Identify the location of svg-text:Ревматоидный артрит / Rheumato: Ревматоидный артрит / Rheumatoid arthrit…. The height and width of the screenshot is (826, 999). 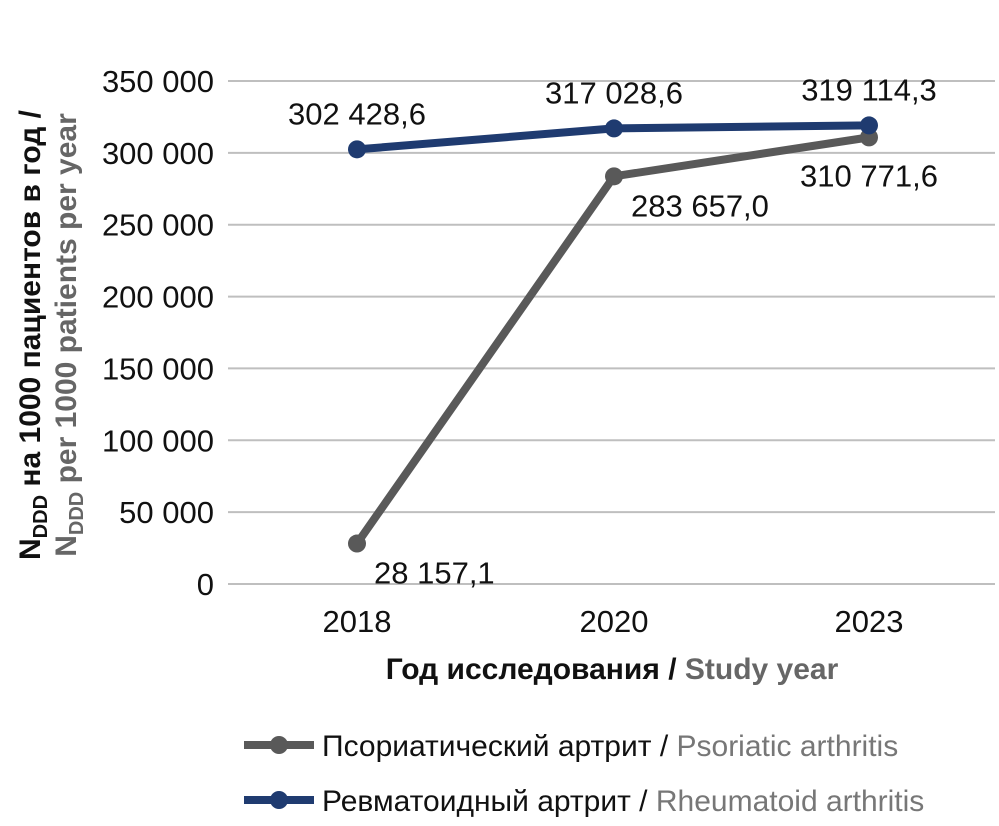
(623, 801).